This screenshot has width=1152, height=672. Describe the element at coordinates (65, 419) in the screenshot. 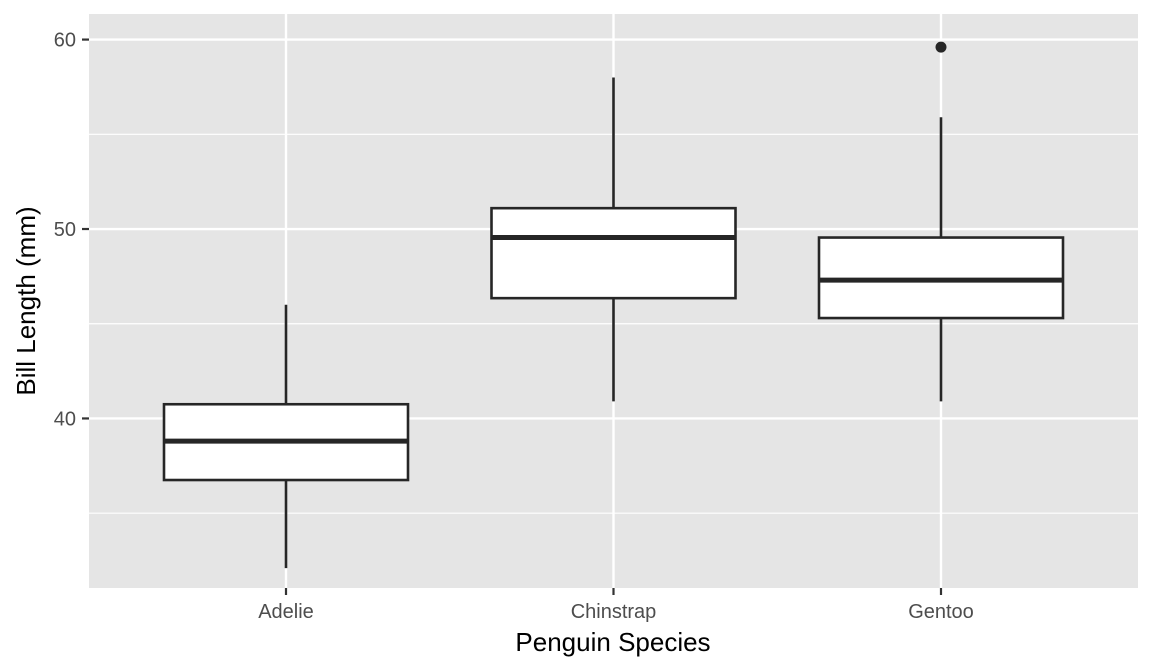

I see `y-tick-label: 40` at that location.